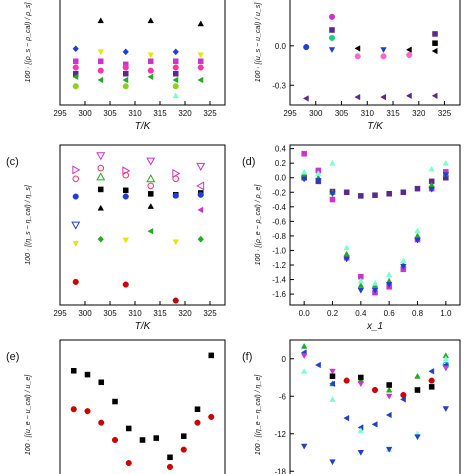  What do you see at coordinates (279, 221) in the screenshot?
I see `y-tick-label: -0.6` at bounding box center [279, 221].